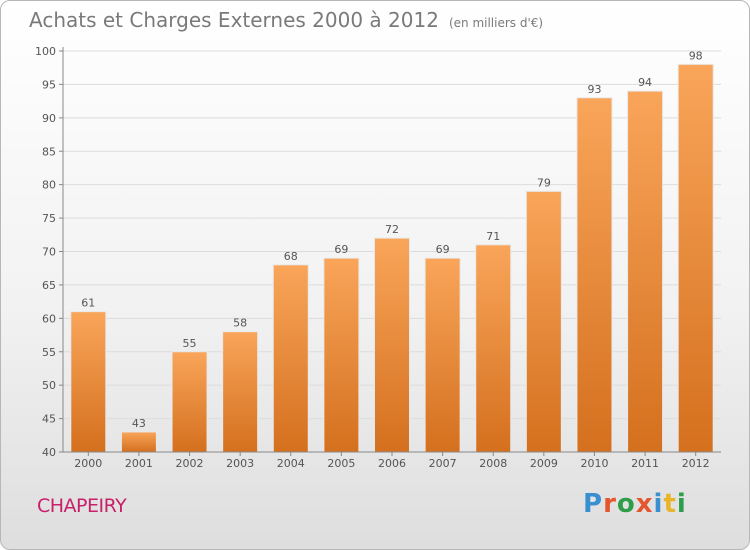 Image resolution: width=750 pixels, height=550 pixels. I want to click on y-tick-label: 60, so click(49, 318).